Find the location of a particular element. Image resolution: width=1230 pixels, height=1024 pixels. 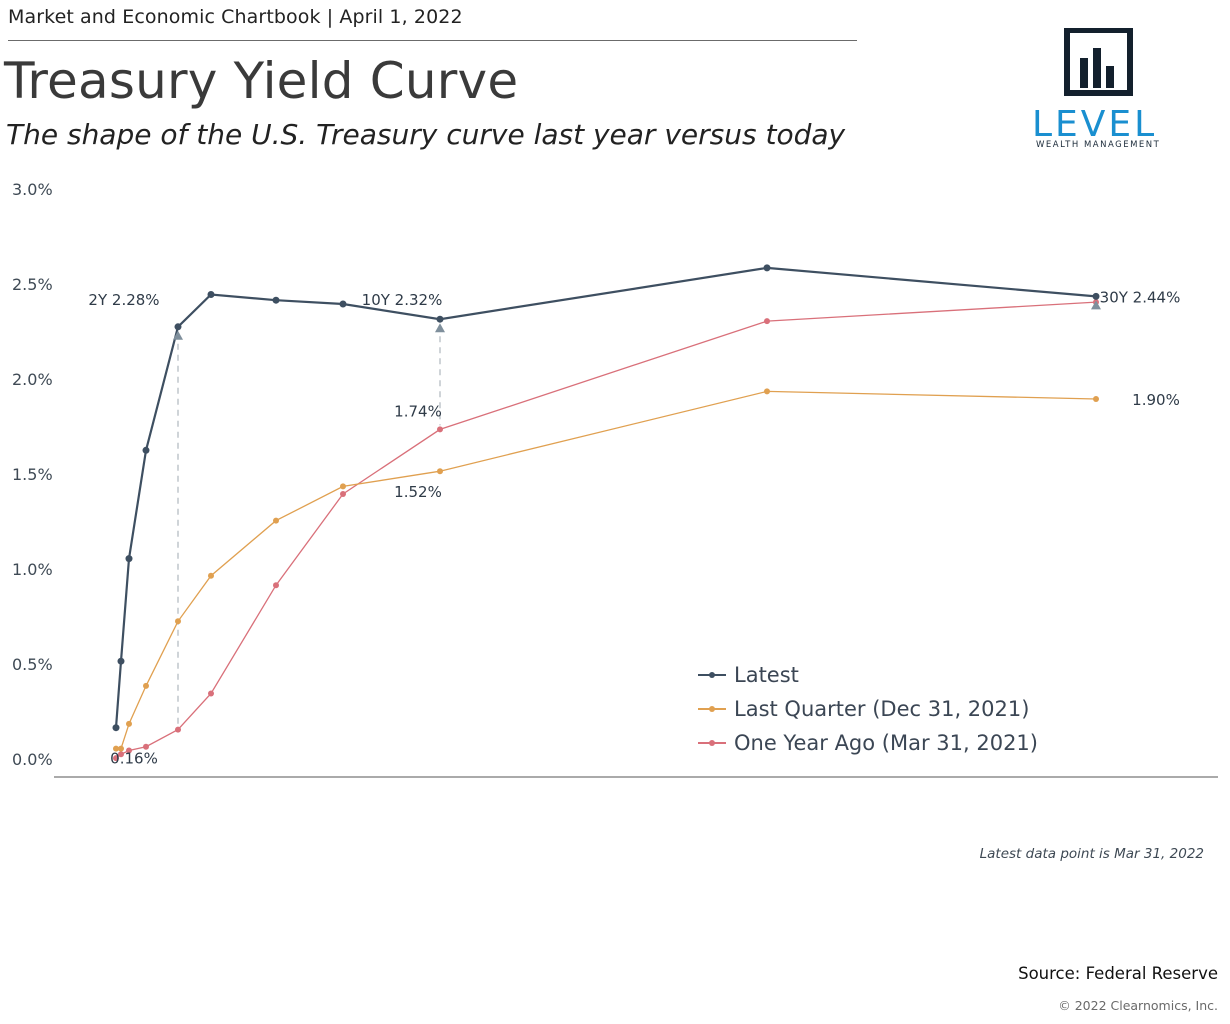

annotation-label: 1.74% is located at coordinates (418, 411).